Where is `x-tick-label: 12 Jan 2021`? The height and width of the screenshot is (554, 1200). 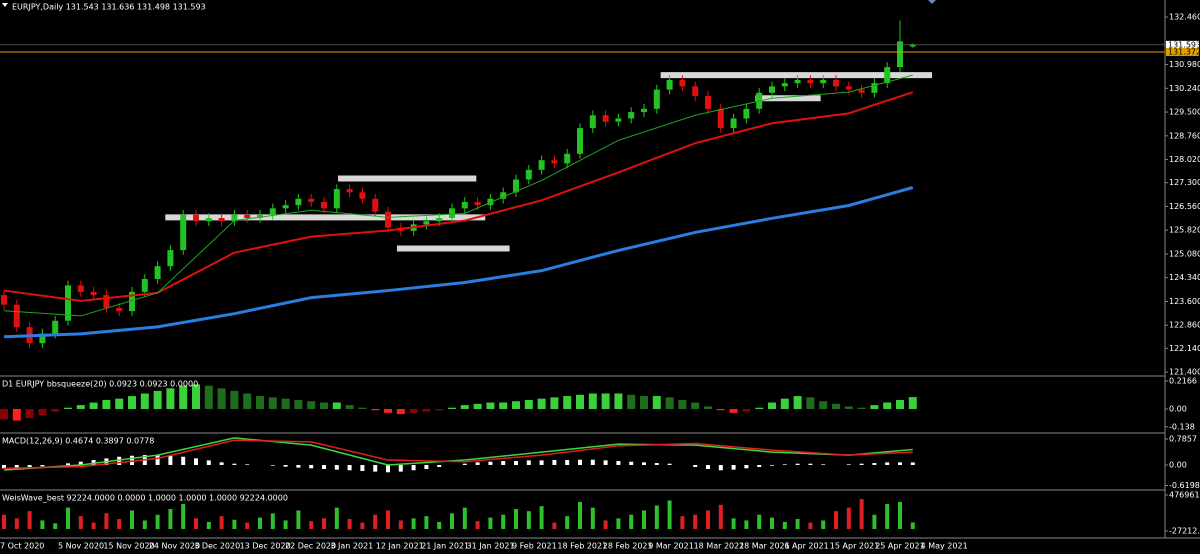 x-tick-label: 12 Jan 2021 is located at coordinates (400, 546).